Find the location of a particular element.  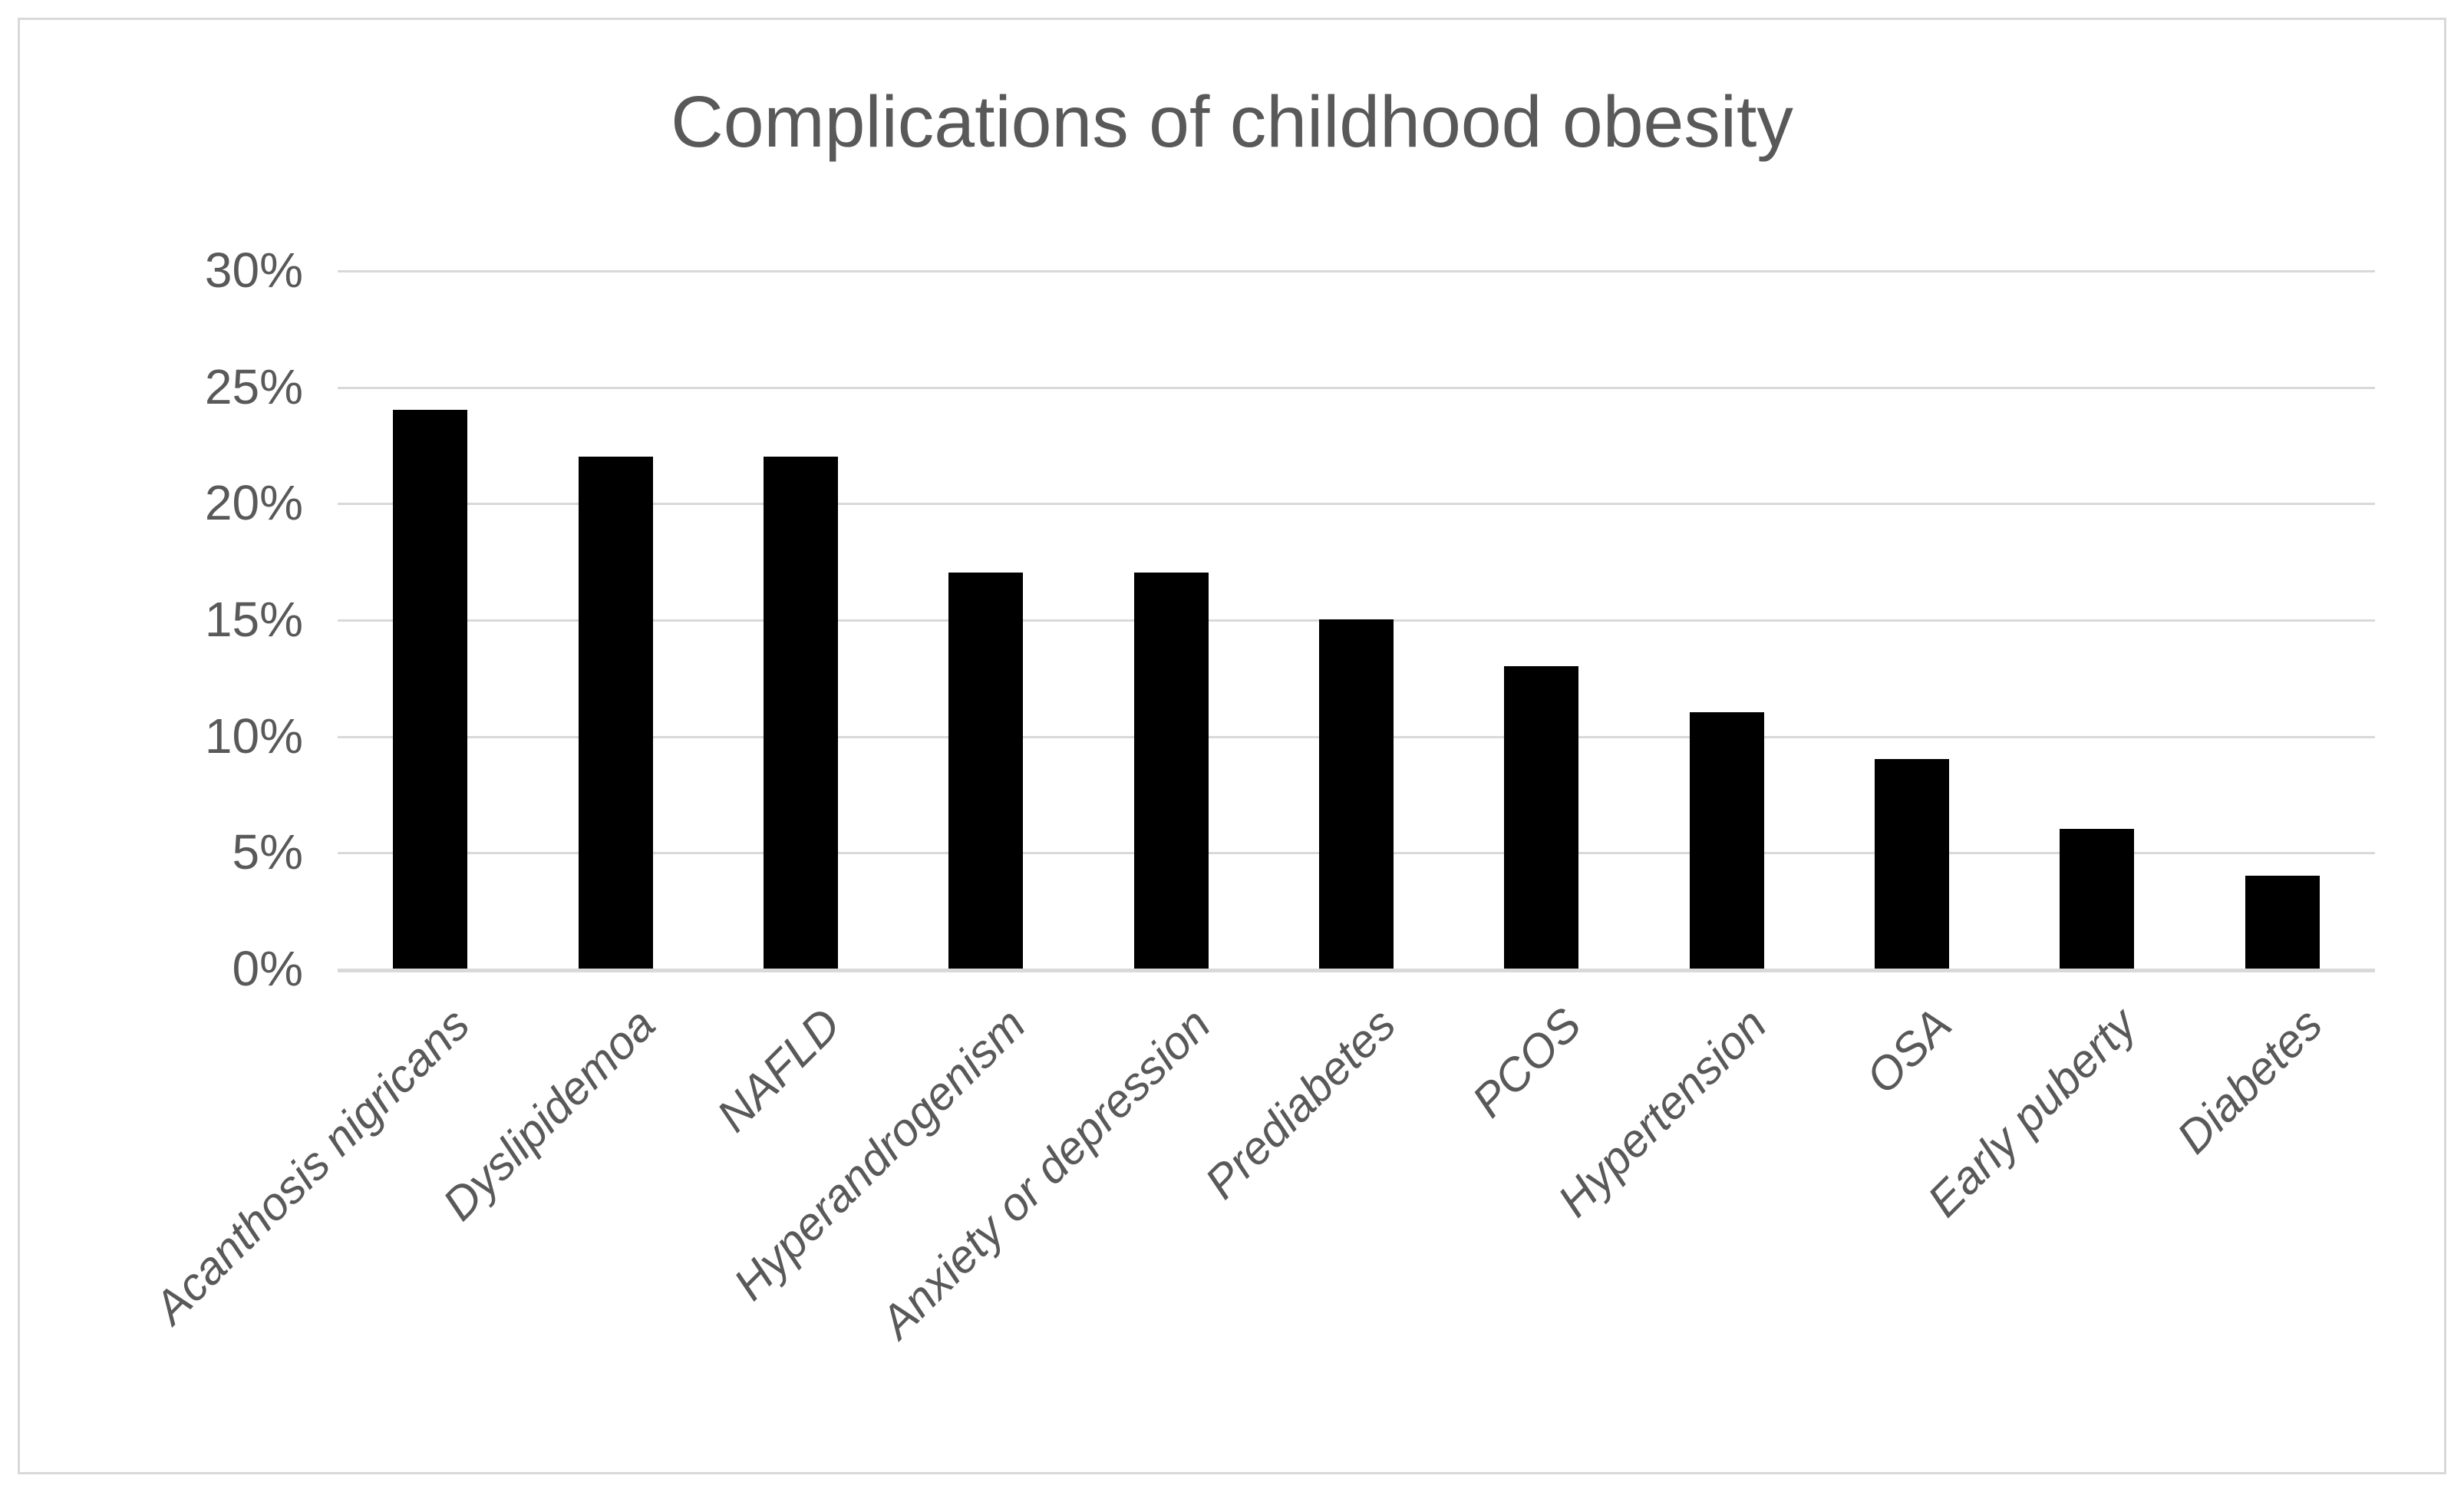

bar-early-puberty is located at coordinates (2098, 899).